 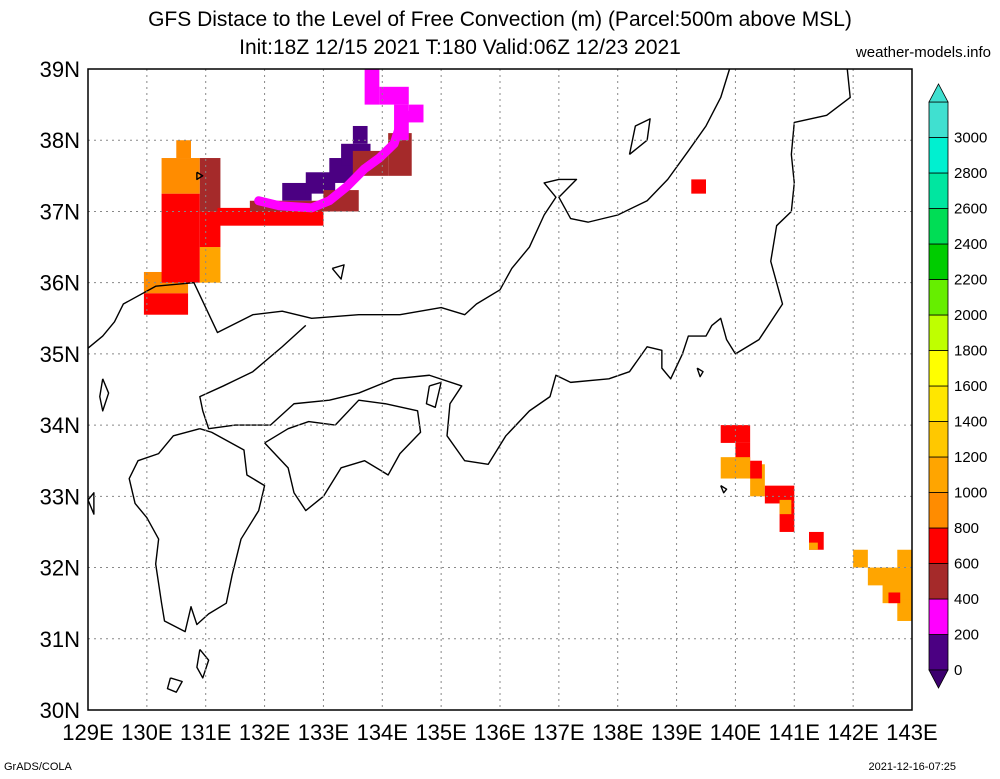 What do you see at coordinates (197, 530) in the screenshot?
I see `coastline-kyushu` at bounding box center [197, 530].